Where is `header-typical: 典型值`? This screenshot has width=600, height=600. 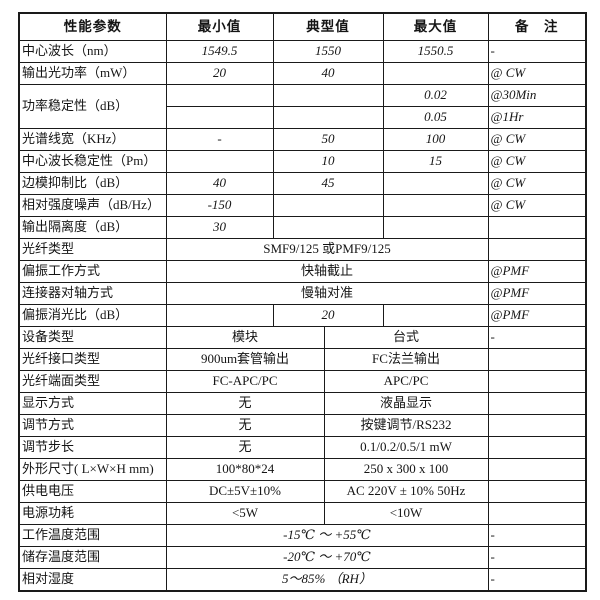 header-typical: 典型值 is located at coordinates (328, 26).